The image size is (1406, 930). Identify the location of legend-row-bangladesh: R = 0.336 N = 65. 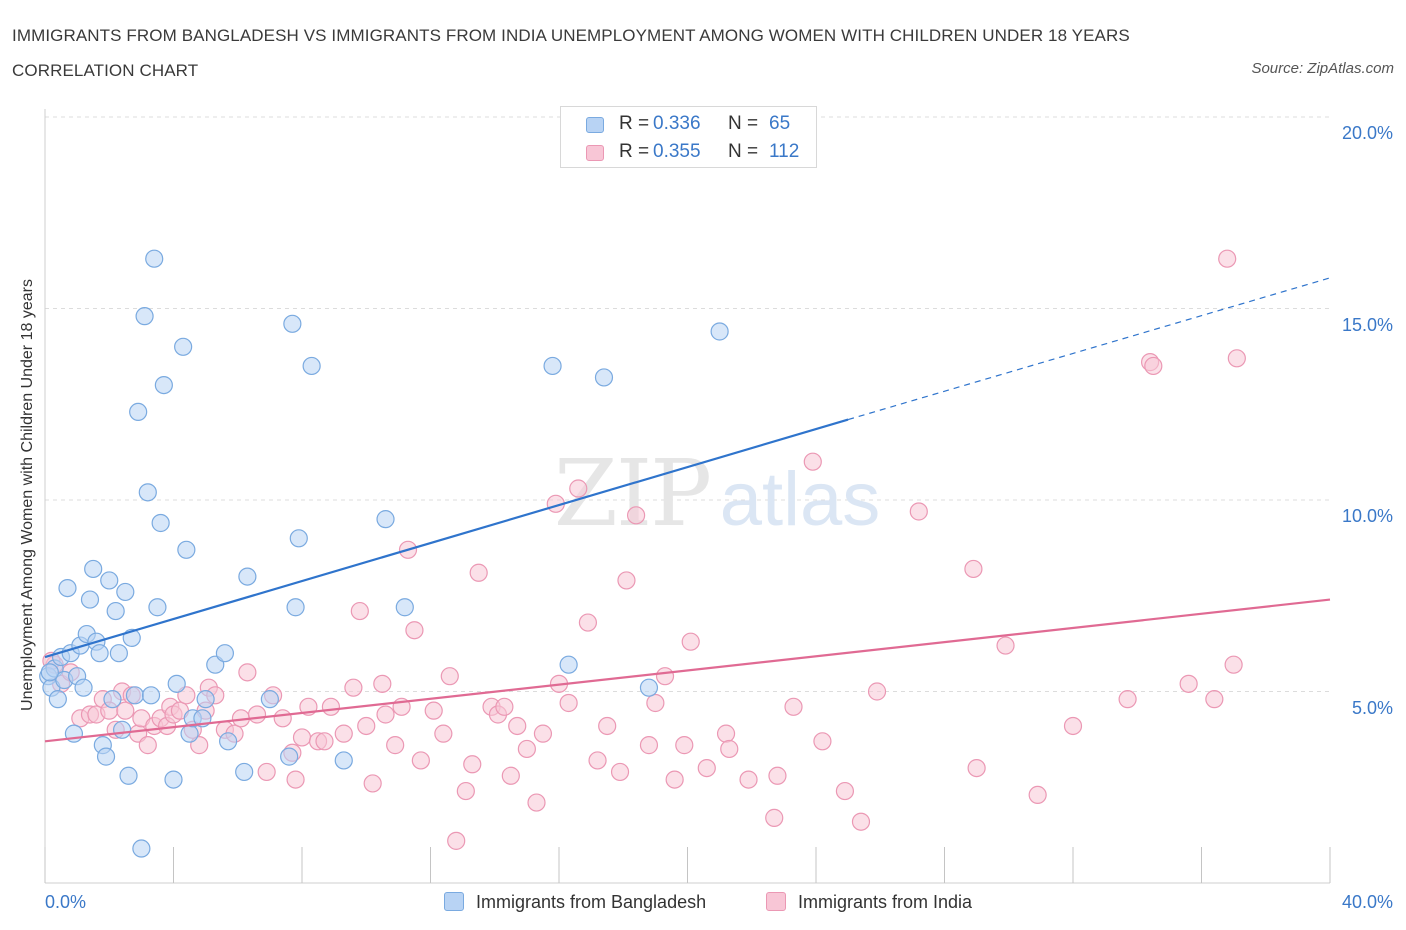
(689, 124).